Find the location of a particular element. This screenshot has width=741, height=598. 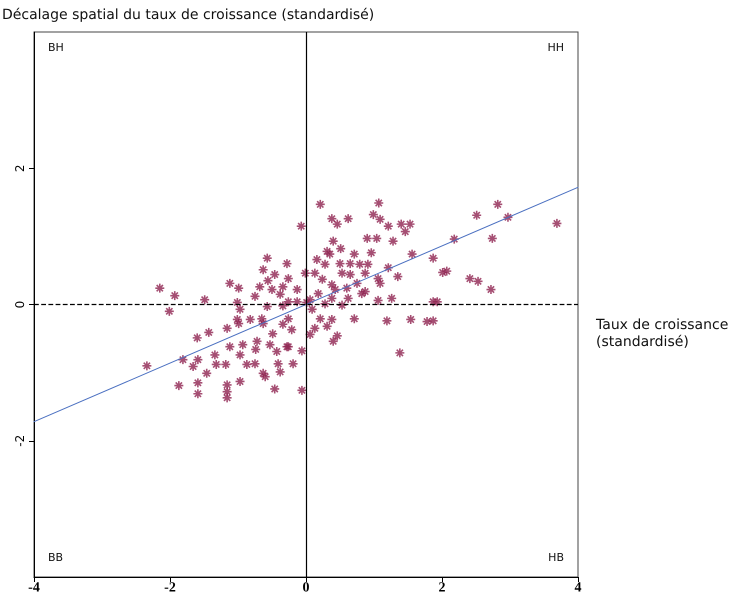

x-tick-label: 2 is located at coordinates (442, 588).